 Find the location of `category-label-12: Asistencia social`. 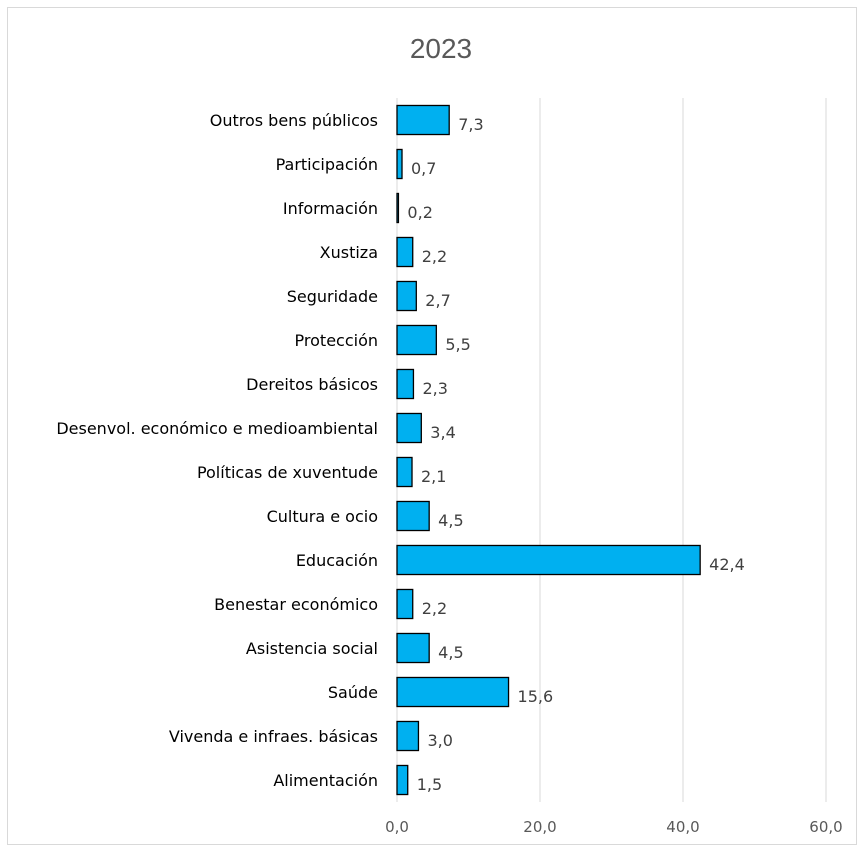

category-label-12: Asistencia social is located at coordinates (312, 648).